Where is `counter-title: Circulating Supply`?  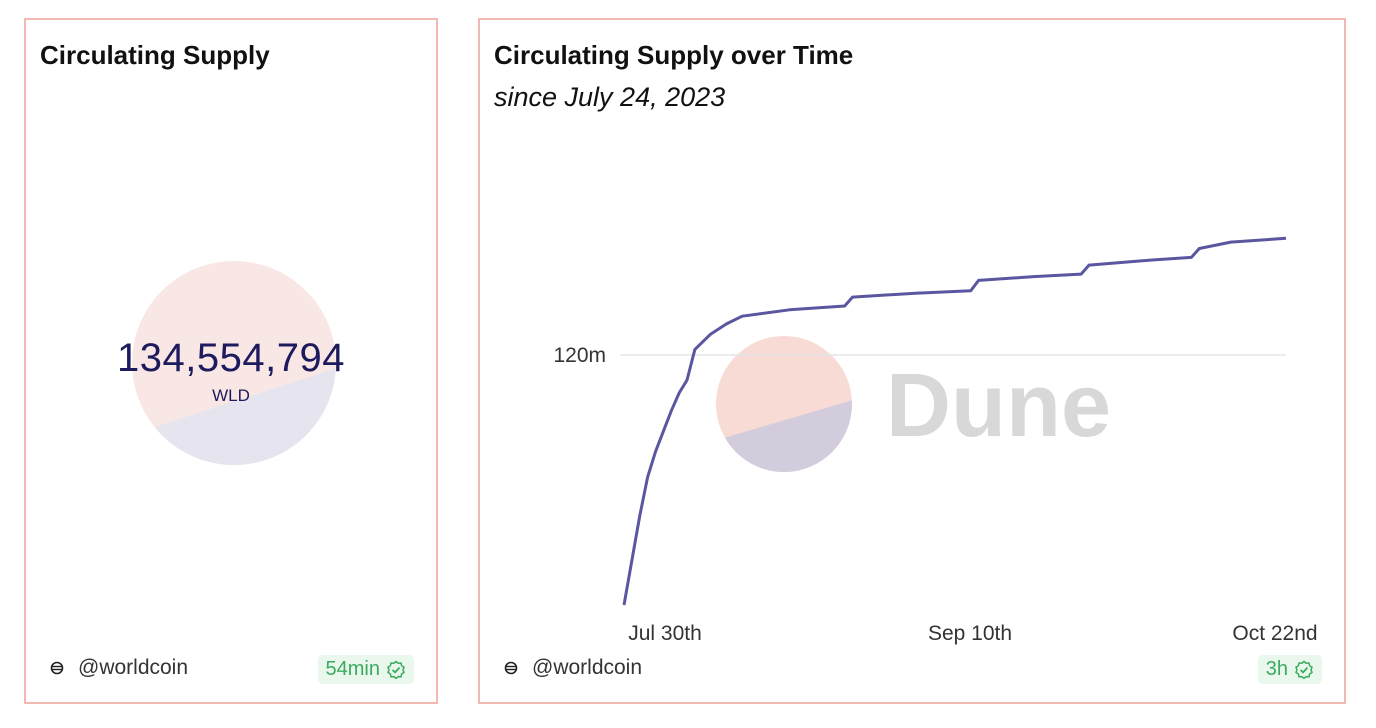
counter-title: Circulating Supply is located at coordinates (155, 55).